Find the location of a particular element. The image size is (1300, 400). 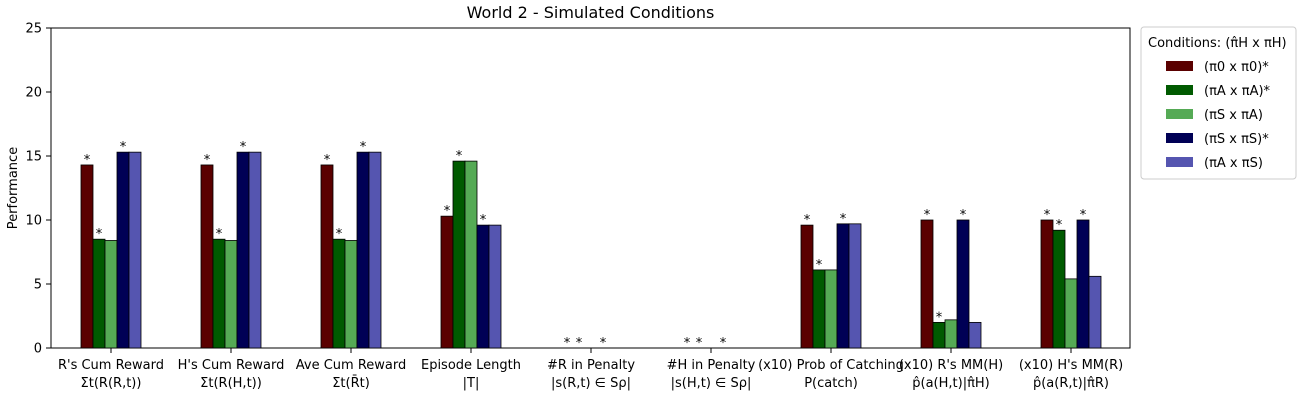

x-tick-label: (x10) H's MM(R) is located at coordinates (1071, 365).